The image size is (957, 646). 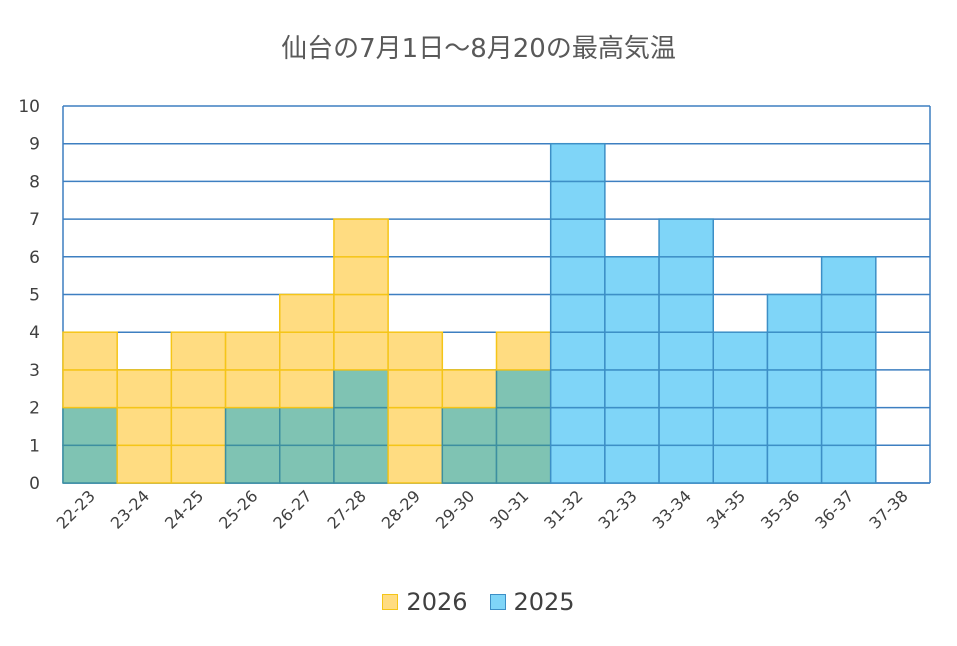 What do you see at coordinates (29, 107) in the screenshot?
I see `y-tick-label: 10` at bounding box center [29, 107].